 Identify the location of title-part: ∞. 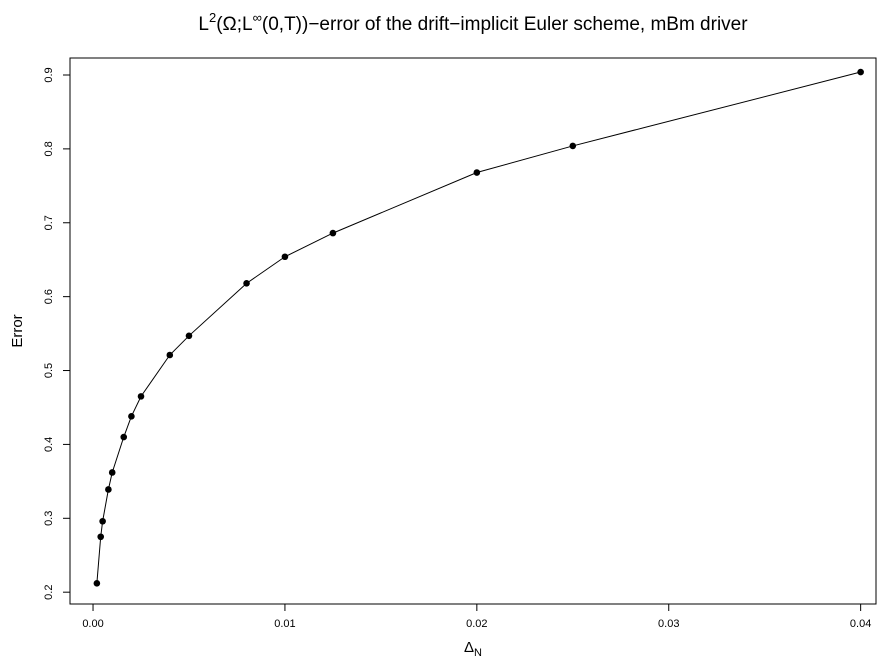
(257, 17).